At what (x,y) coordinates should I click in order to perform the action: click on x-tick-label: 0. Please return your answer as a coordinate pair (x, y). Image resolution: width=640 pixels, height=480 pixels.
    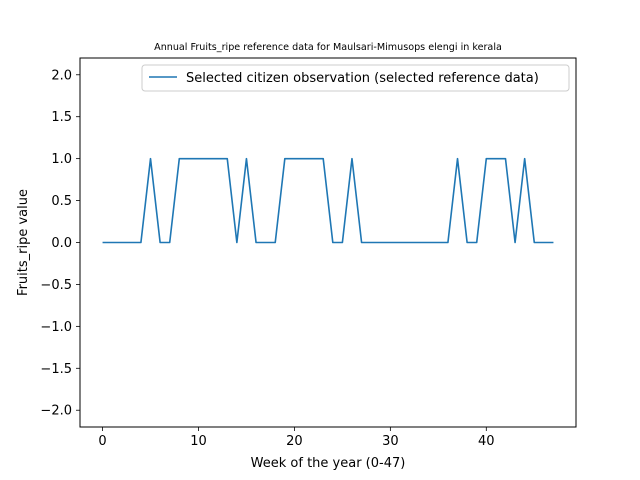
    Looking at the image, I should click on (102, 441).